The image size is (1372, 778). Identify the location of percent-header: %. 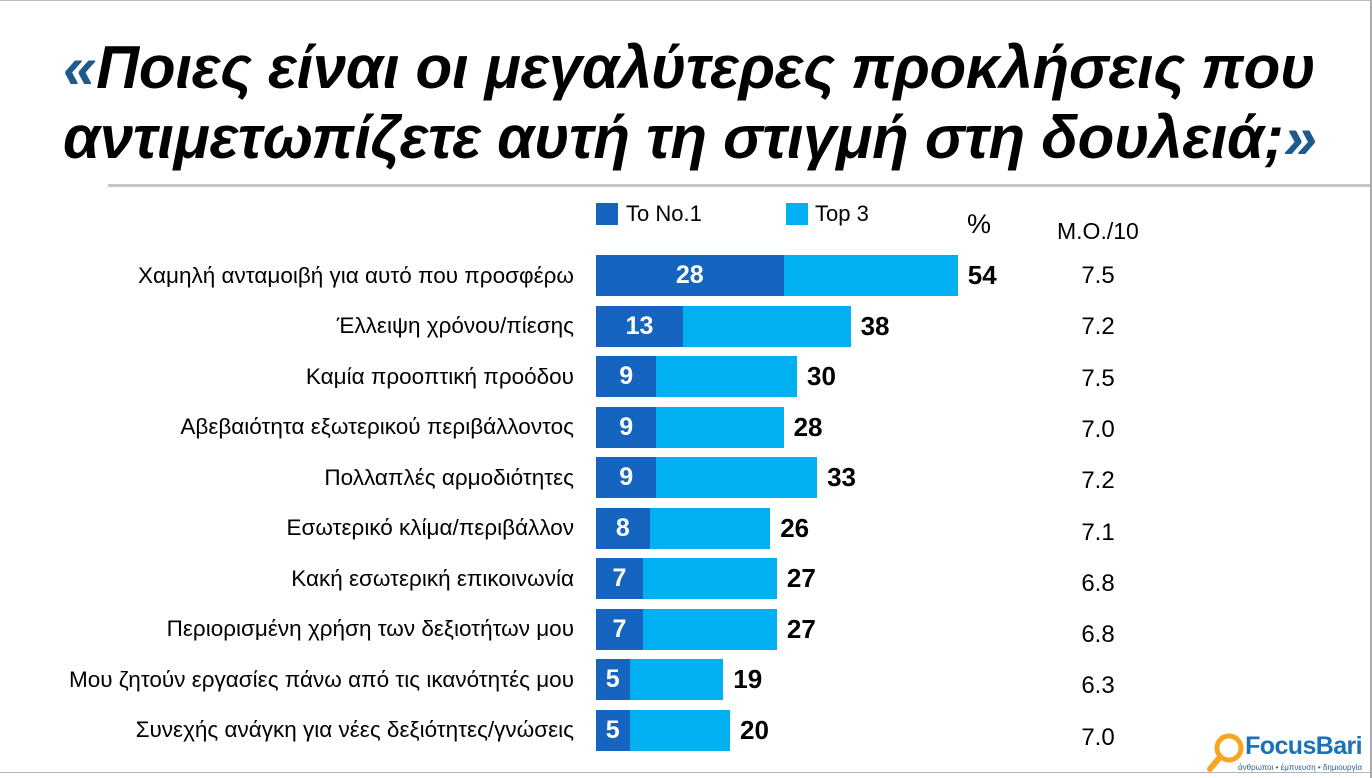
(979, 224).